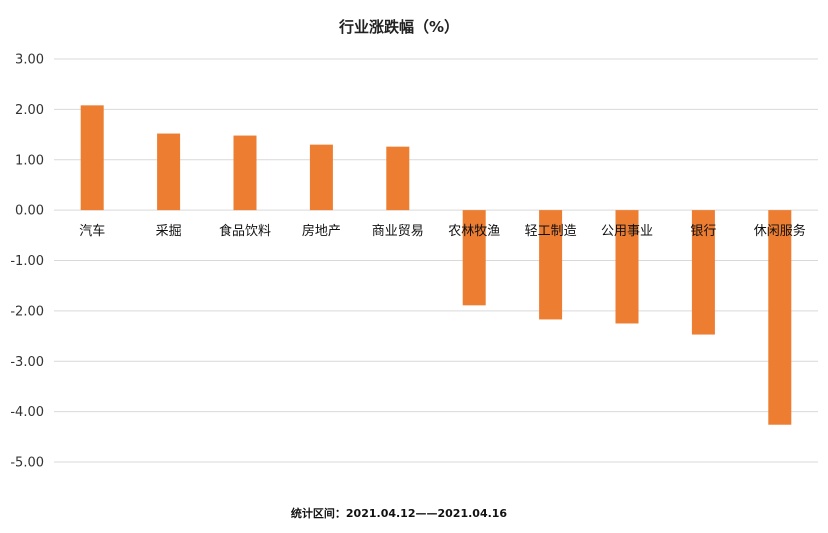 The width and height of the screenshot is (828, 533). I want to click on x-category-label: 农林牧渔, so click(474, 231).